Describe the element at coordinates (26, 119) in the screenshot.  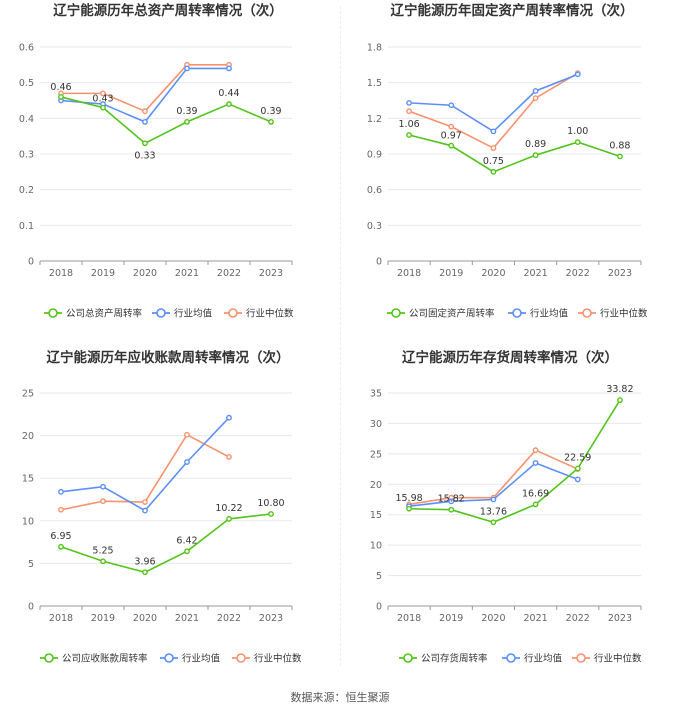
I see `y-tick-label: 0.4` at that location.